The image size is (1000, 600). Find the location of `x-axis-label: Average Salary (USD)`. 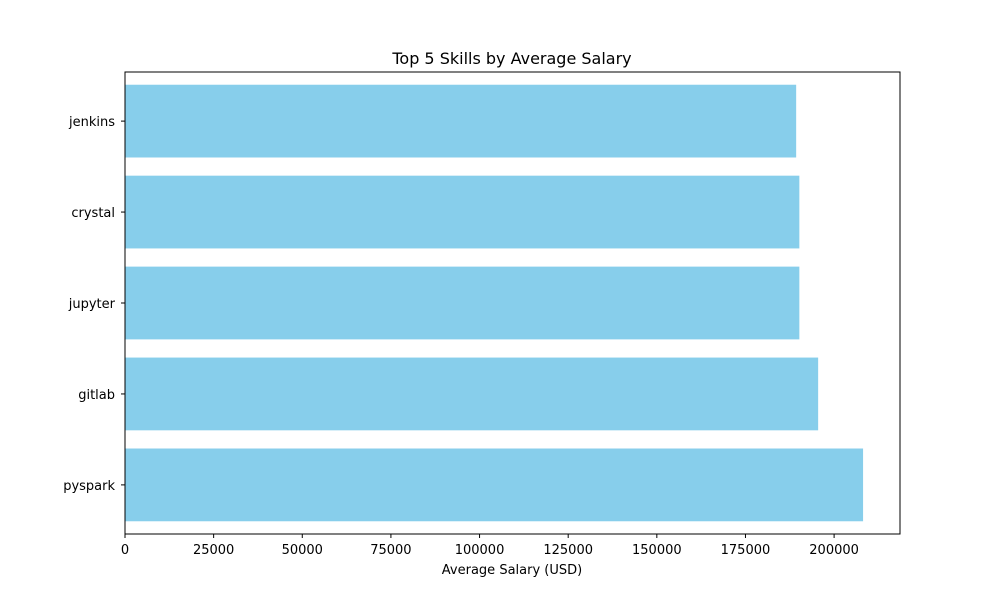

x-axis-label: Average Salary (USD) is located at coordinates (512, 570).